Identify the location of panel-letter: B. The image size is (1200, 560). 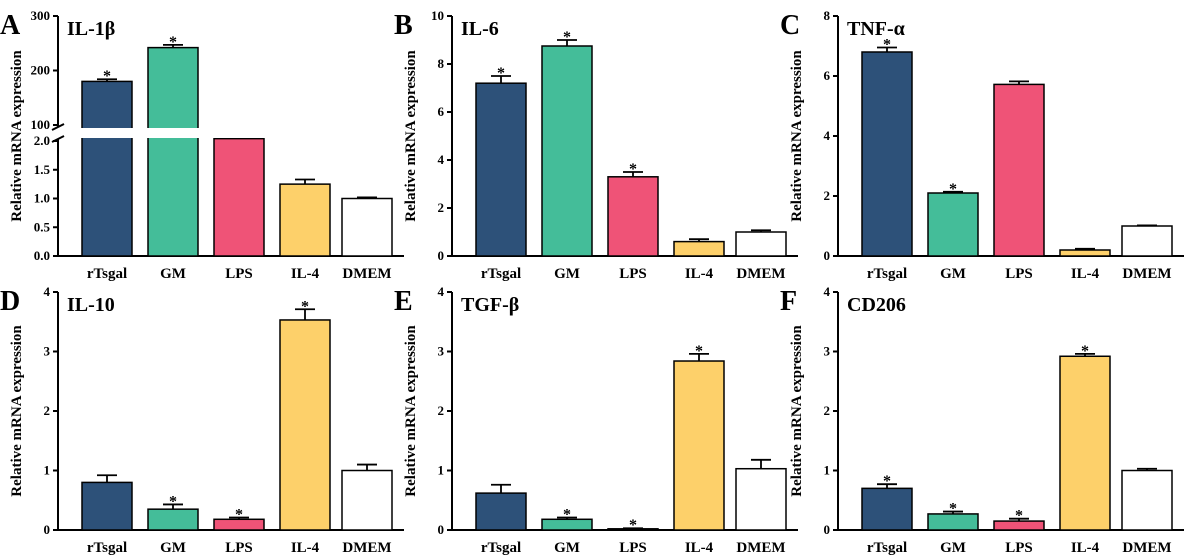
(403, 25).